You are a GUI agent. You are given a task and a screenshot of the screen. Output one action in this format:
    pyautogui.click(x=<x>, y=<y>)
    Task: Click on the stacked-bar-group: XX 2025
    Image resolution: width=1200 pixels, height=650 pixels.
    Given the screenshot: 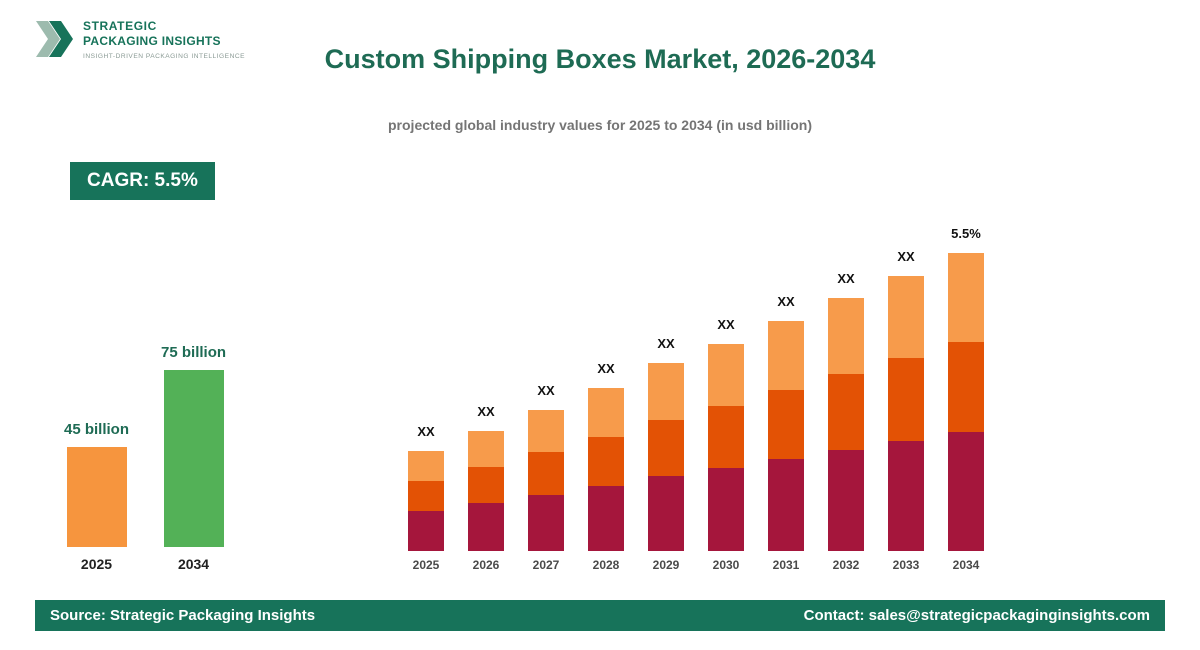 What is the action you would take?
    pyautogui.click(x=426, y=498)
    